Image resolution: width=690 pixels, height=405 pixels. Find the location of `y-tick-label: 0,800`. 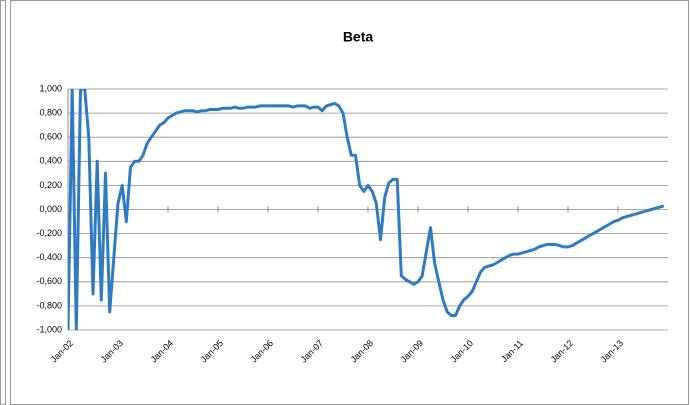

y-tick-label: 0,800 is located at coordinates (50, 112).